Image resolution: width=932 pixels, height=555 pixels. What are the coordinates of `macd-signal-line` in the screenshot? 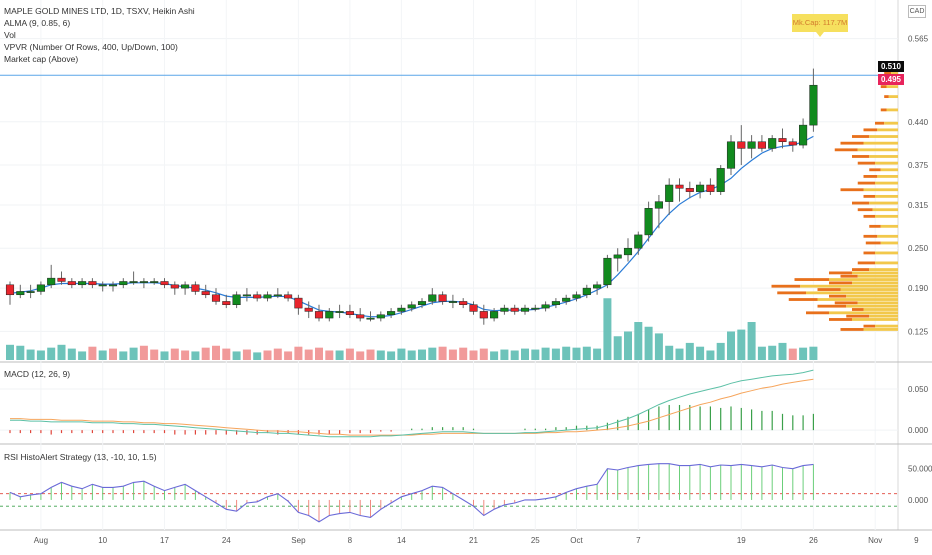 It's located at (412, 407).